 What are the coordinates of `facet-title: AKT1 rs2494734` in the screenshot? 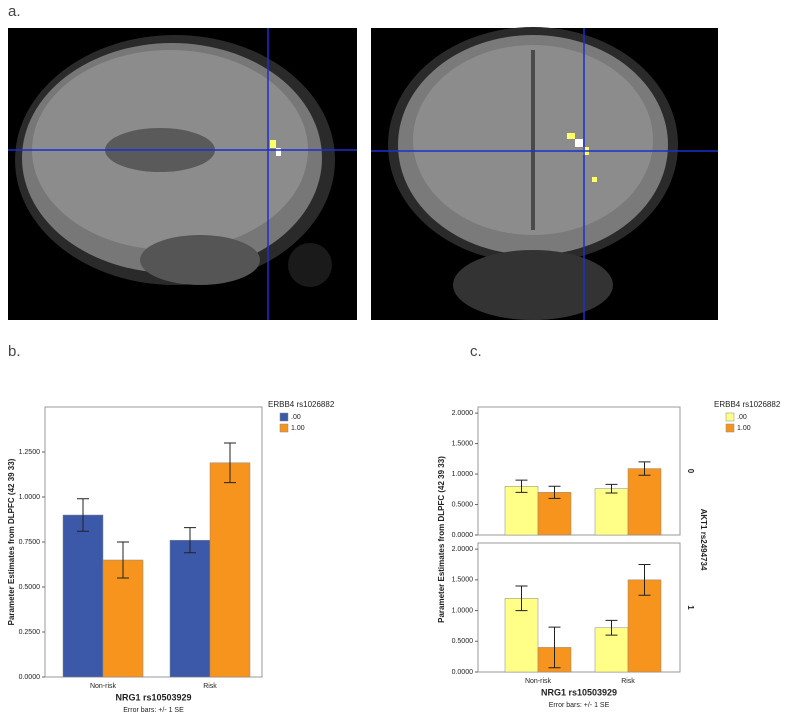 It's located at (703, 540).